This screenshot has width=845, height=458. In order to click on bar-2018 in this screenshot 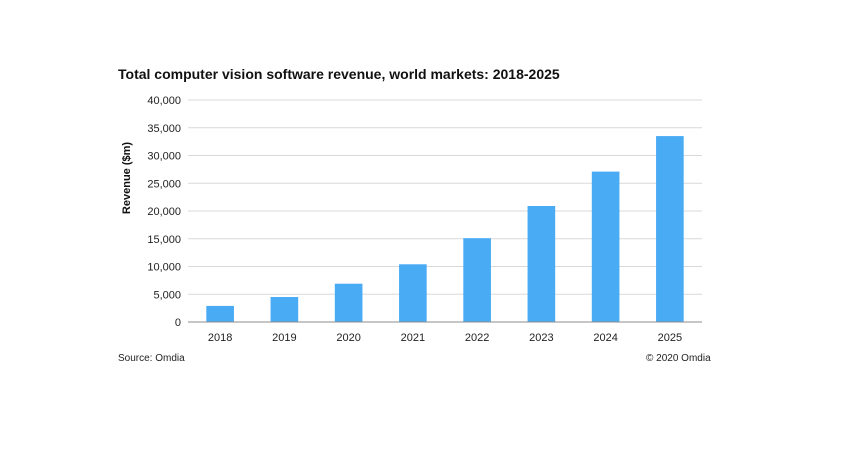, I will do `click(220, 313)`.